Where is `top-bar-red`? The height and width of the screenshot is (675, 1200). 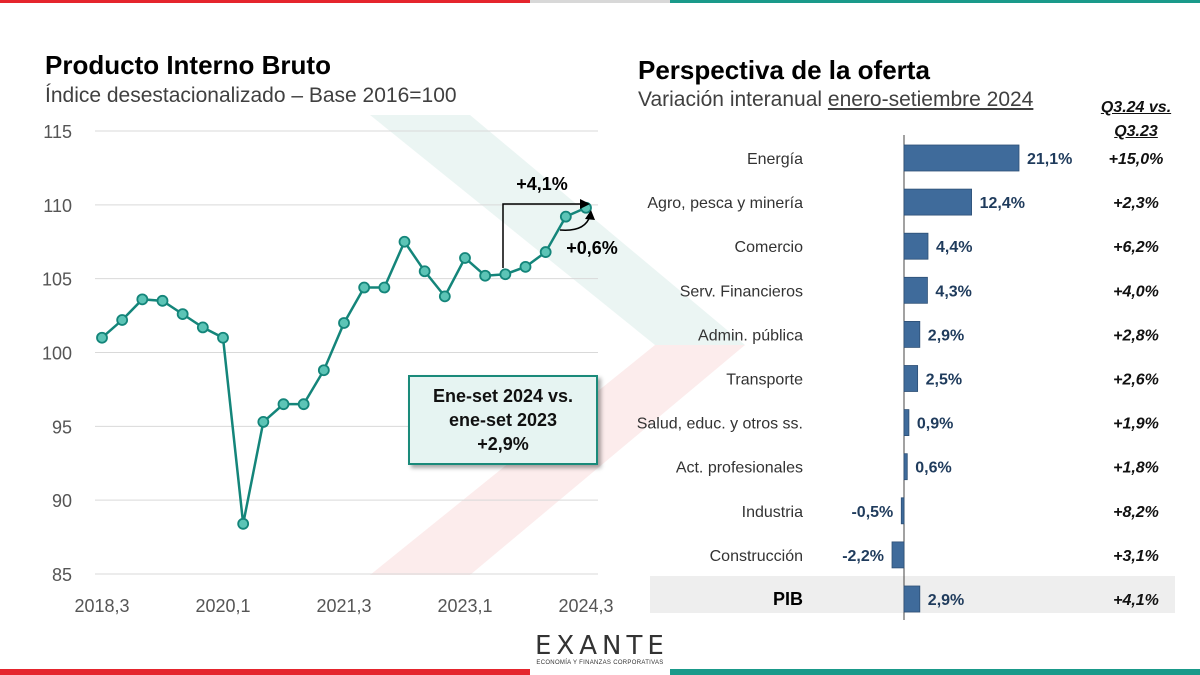
top-bar-red is located at coordinates (265, 1).